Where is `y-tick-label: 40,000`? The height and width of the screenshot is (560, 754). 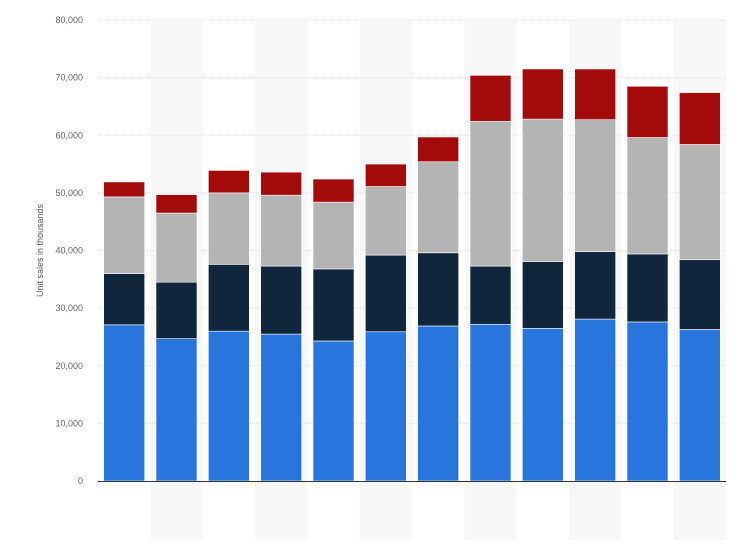
y-tick-label: 40,000 is located at coordinates (69, 251).